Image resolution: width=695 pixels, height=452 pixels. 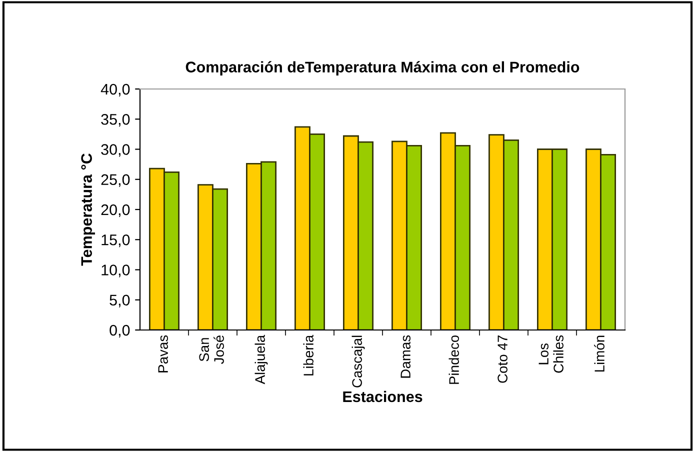 What do you see at coordinates (599, 354) in the screenshot?
I see `x-tick-label: Limón` at bounding box center [599, 354].